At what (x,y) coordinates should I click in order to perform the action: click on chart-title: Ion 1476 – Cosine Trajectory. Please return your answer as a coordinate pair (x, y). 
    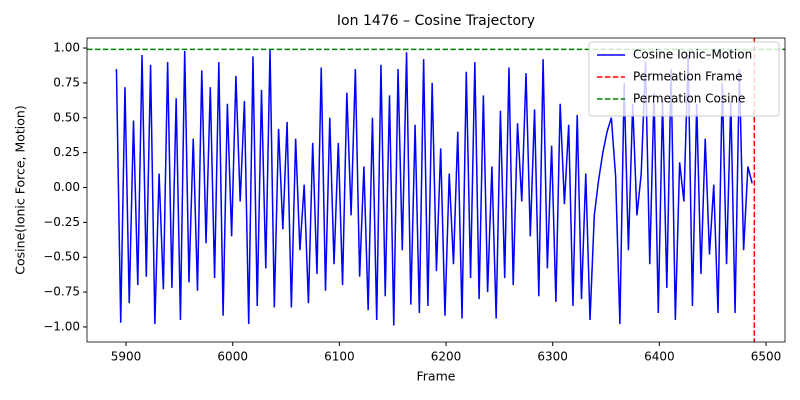
    Looking at the image, I should click on (436, 21).